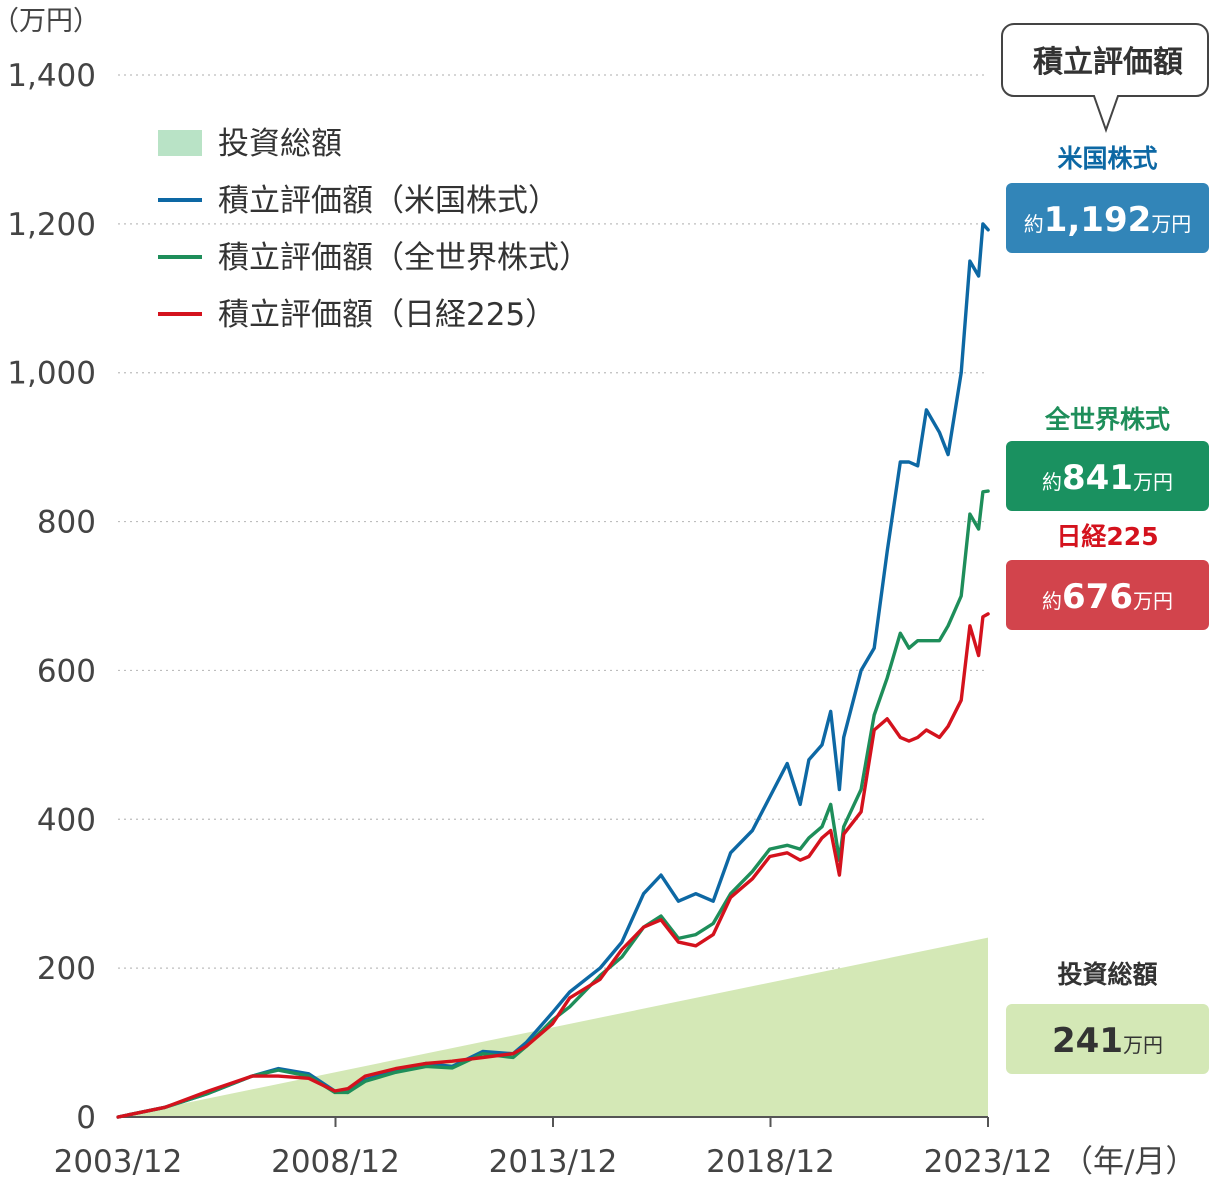 This screenshot has width=1212, height=1188. What do you see at coordinates (988, 1162) in the screenshot?
I see `x-tick-label: 2023/12` at bounding box center [988, 1162].